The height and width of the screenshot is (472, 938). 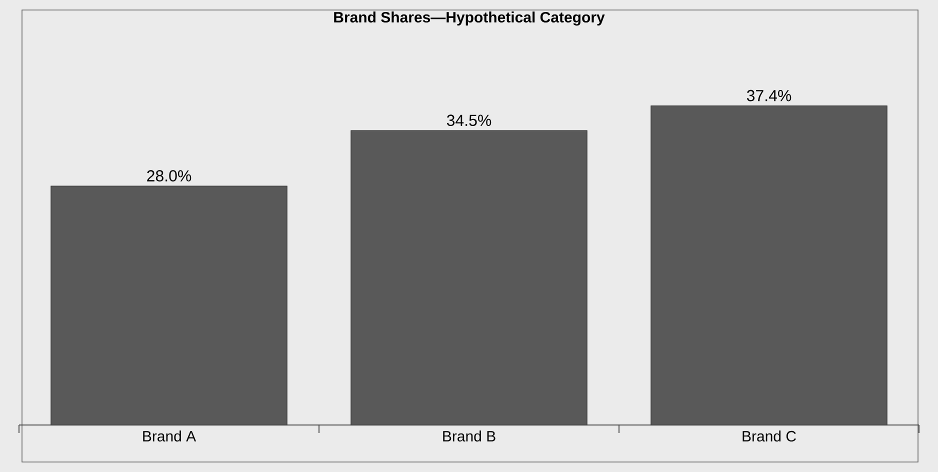 I want to click on data-label: 37.4%, so click(x=769, y=96).